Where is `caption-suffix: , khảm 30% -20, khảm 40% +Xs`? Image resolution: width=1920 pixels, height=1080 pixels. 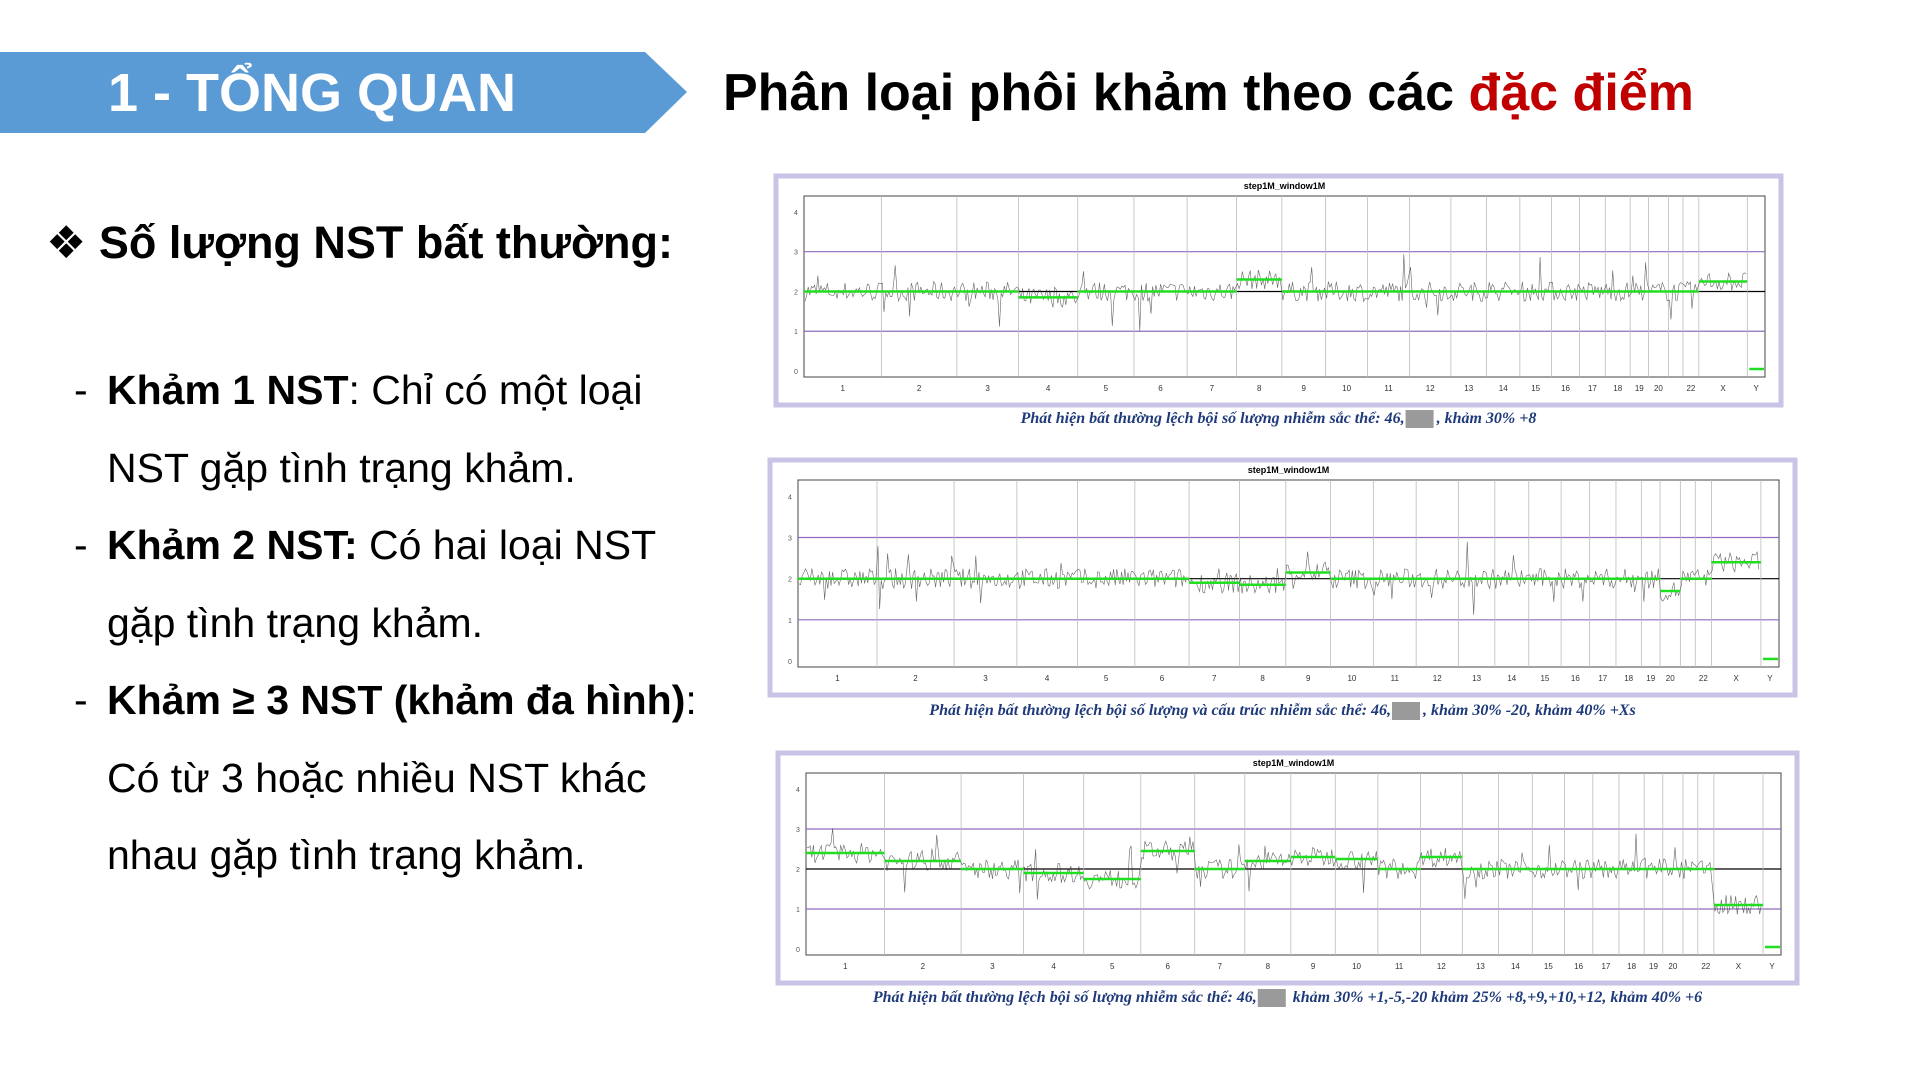 caption-suffix: , khảm 30% -20, khảm 40% +Xs is located at coordinates (1529, 710).